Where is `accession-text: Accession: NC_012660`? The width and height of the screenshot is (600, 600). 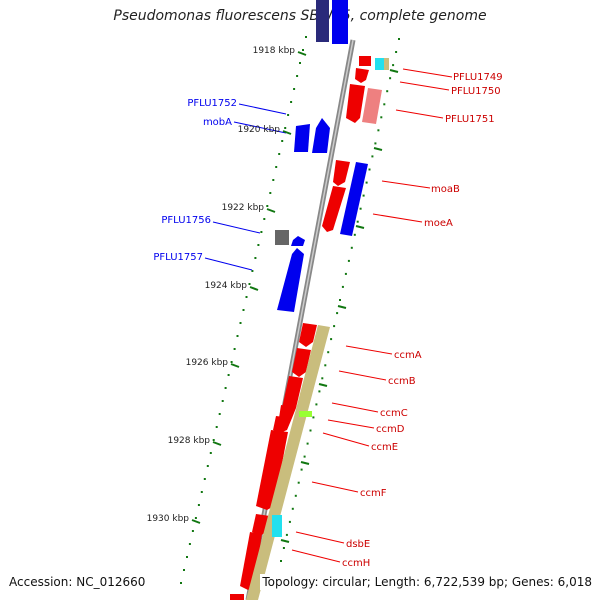
accession-text: Accession: NC_012660 is located at coordinates (77, 582).